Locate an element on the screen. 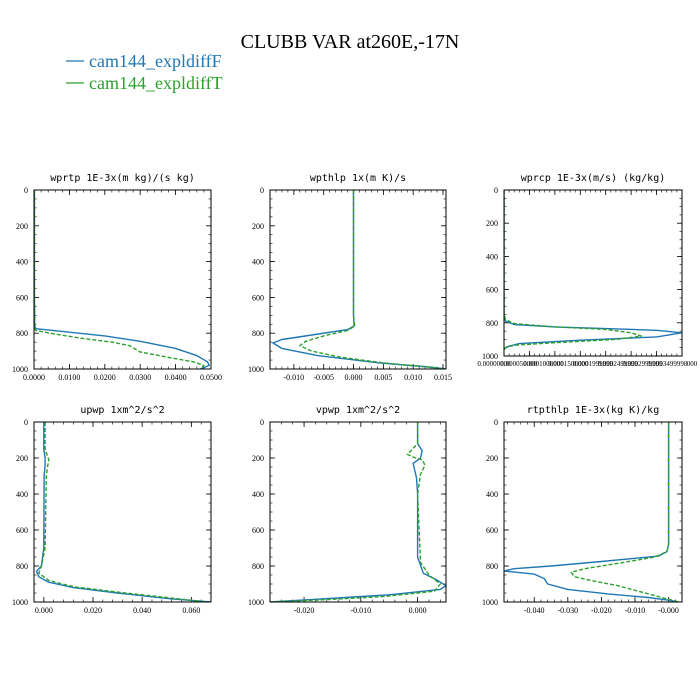 This screenshot has width=700, height=700. x-tick-label: 0.010 is located at coordinates (413, 377).